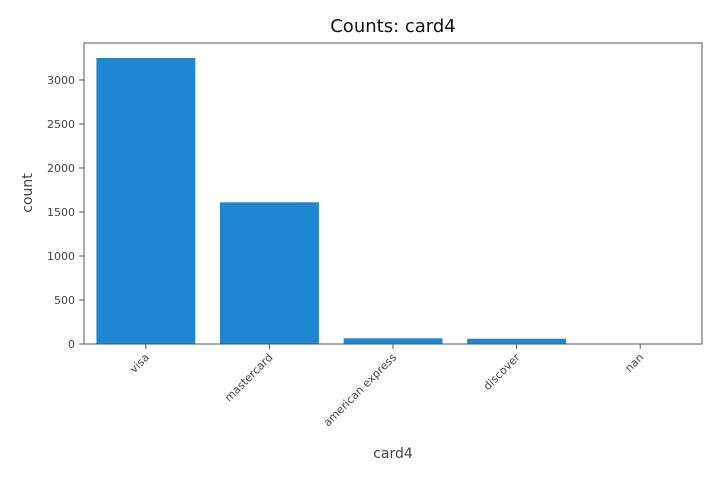  I want to click on chart-title: Counts: card4, so click(393, 26).